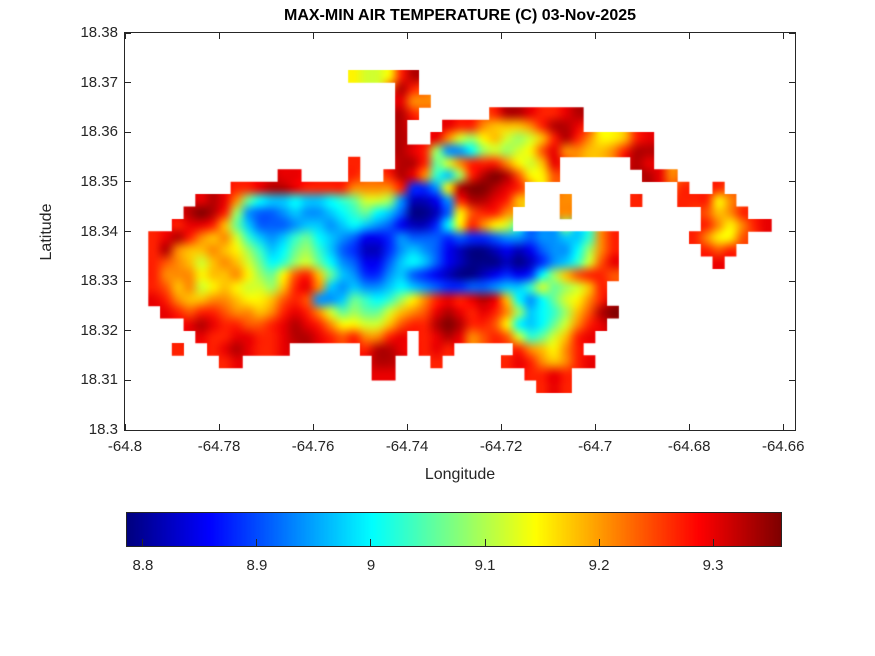 This screenshot has height=656, width=875. Describe the element at coordinates (99, 132) in the screenshot. I see `y-tick-label: 18.36` at that location.